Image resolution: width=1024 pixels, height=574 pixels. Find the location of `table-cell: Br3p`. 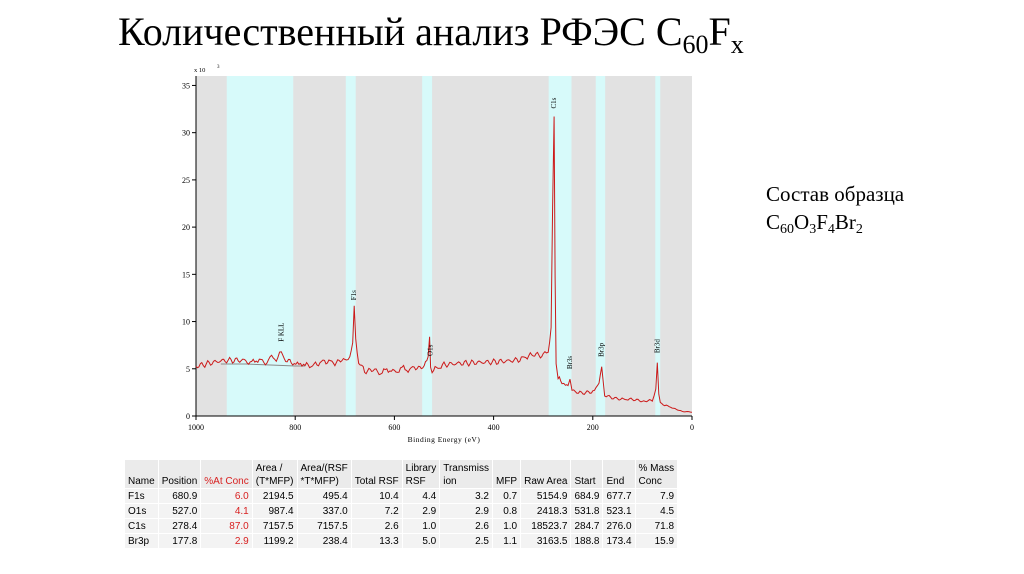

table-cell: Br3p is located at coordinates (141, 541).